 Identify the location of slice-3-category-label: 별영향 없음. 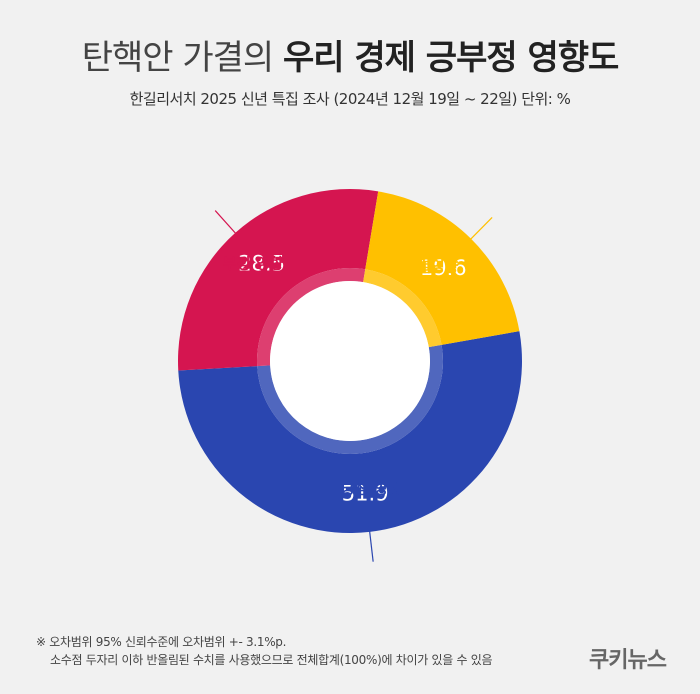
(454, 266).